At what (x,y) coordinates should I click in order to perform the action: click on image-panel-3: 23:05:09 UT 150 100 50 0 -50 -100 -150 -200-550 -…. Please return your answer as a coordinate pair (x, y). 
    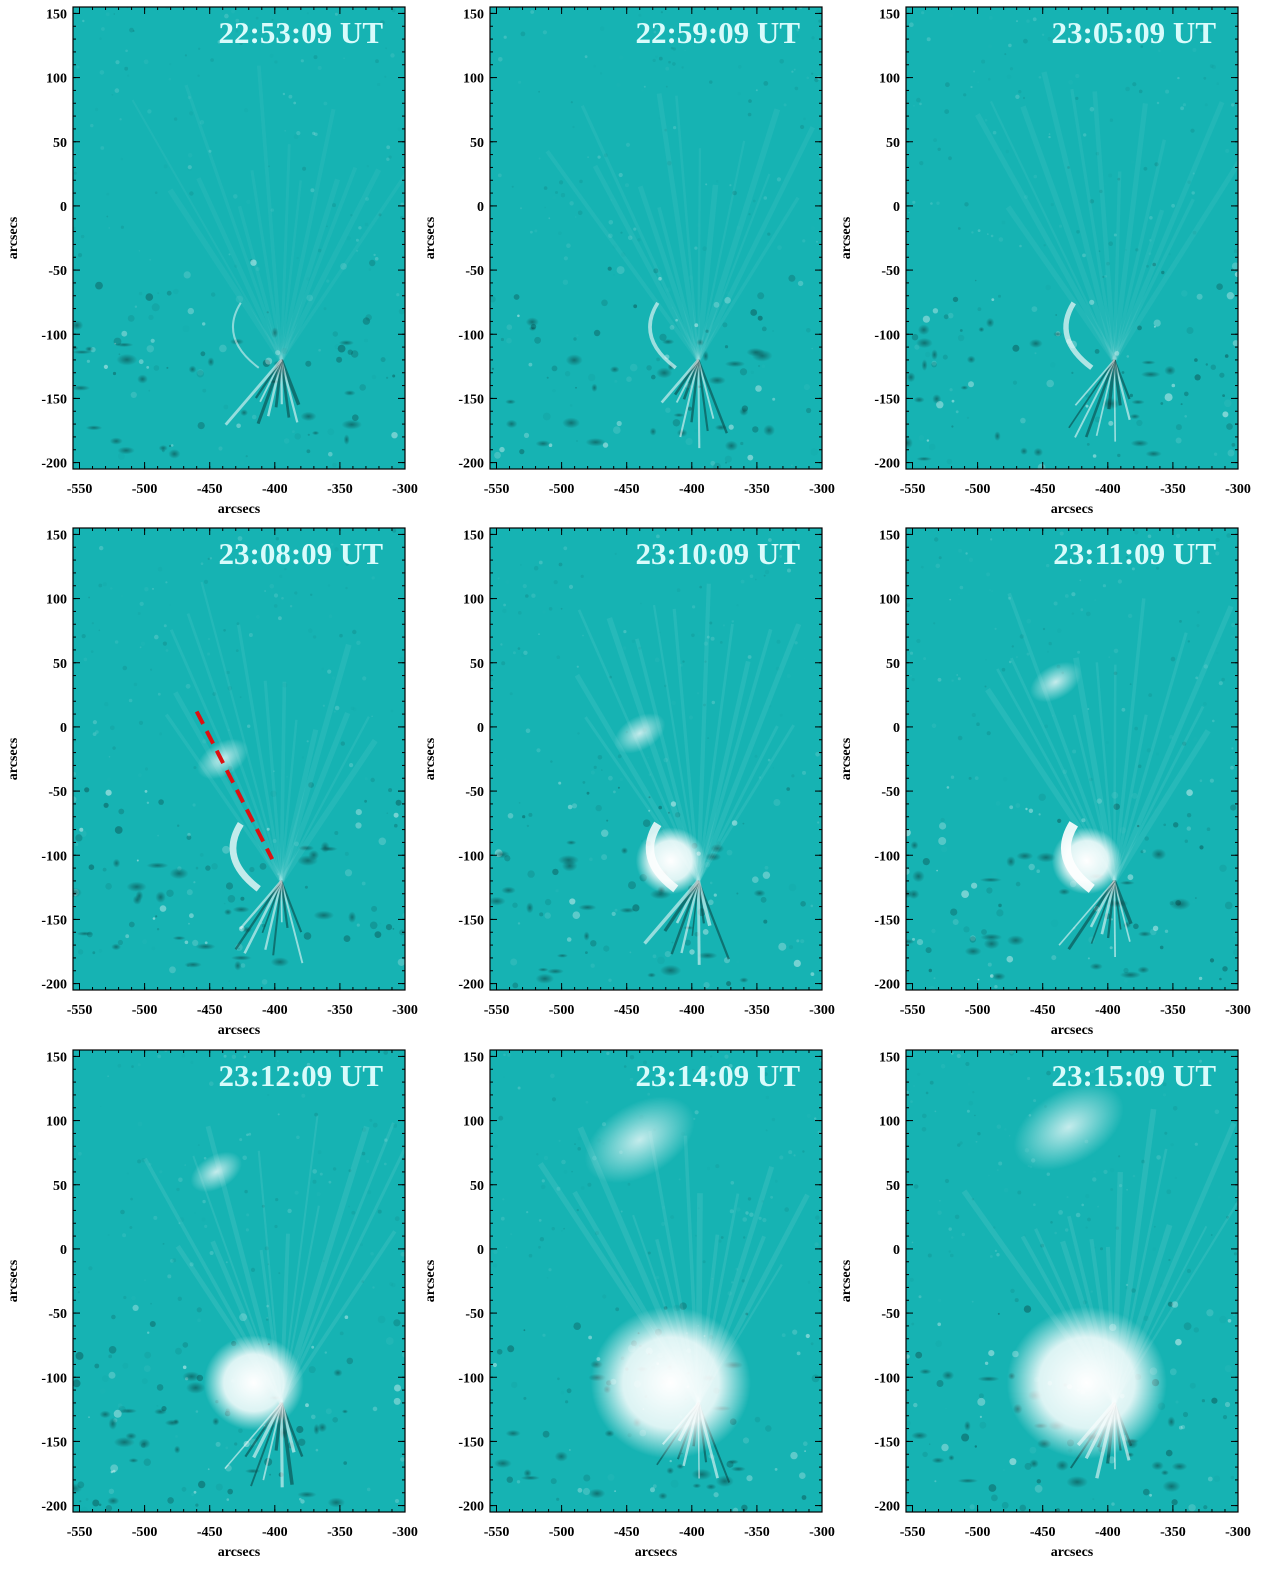
    Looking at the image, I should click on (1045, 261).